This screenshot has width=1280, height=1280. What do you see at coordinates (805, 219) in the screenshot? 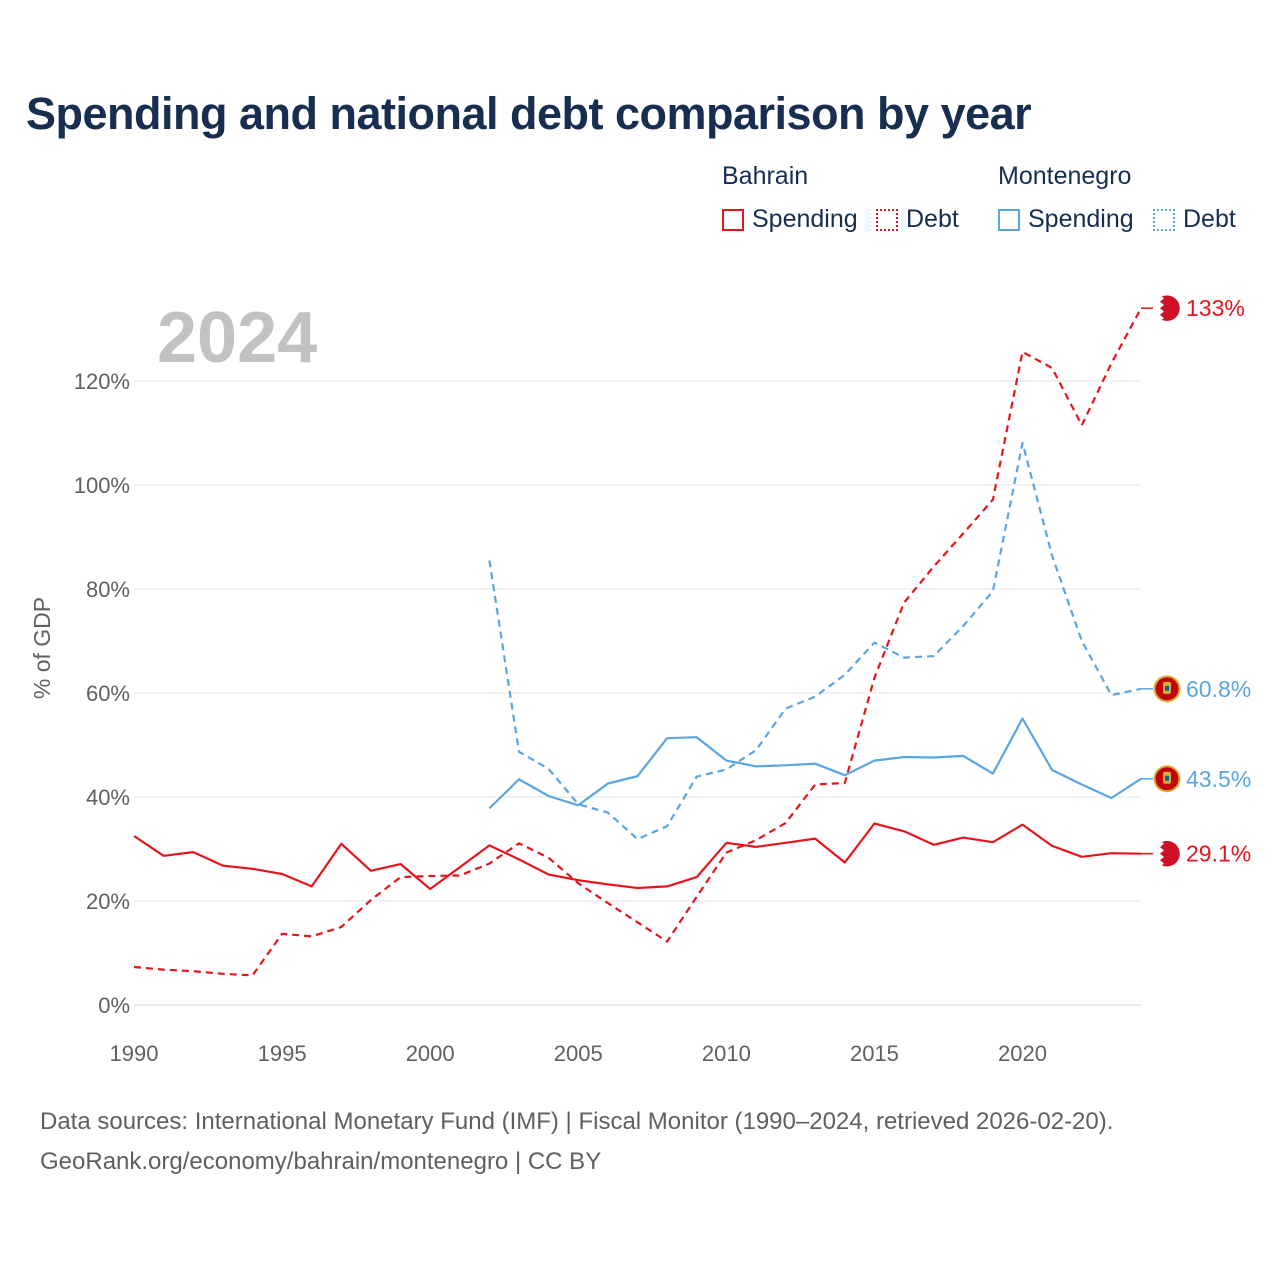
I see `legend-bahrain-spending-label: Spending` at bounding box center [805, 219].